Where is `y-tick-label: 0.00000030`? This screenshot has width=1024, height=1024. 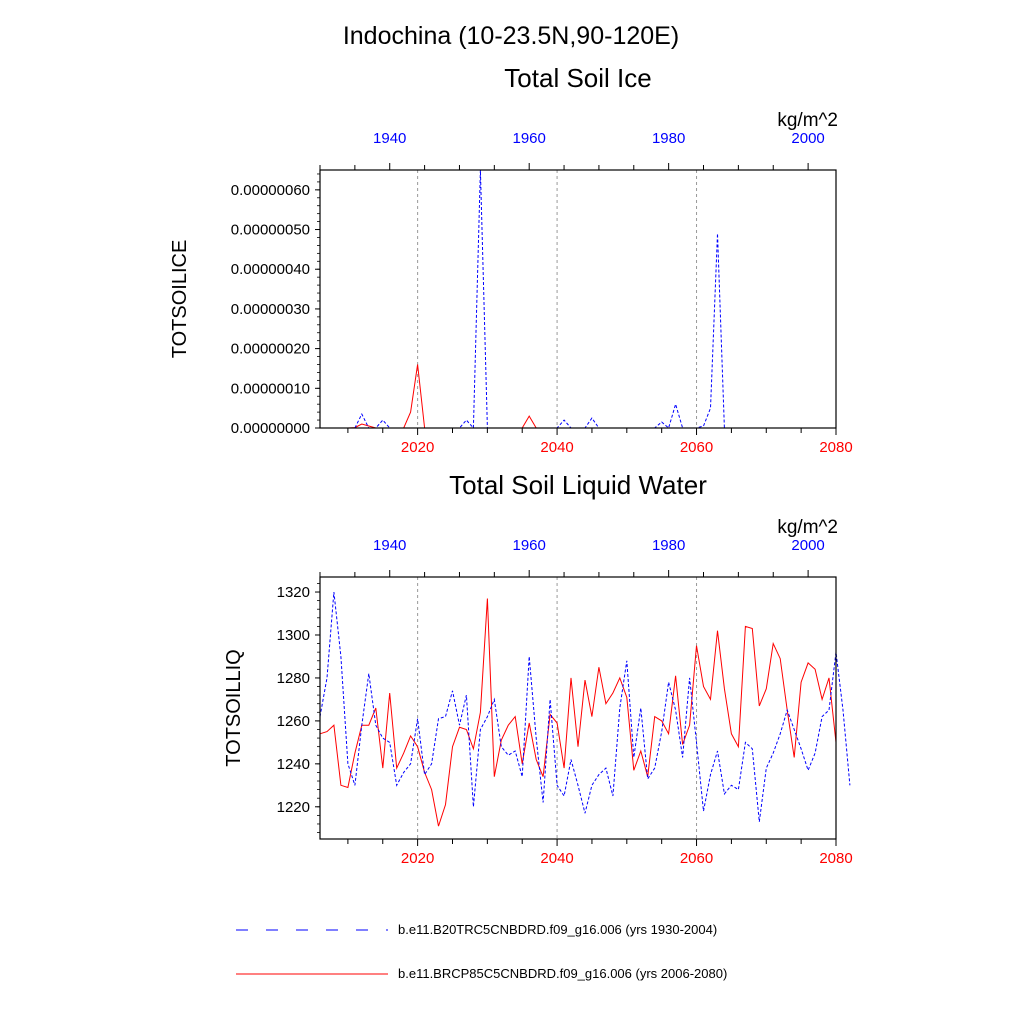 y-tick-label: 0.00000030 is located at coordinates (270, 309).